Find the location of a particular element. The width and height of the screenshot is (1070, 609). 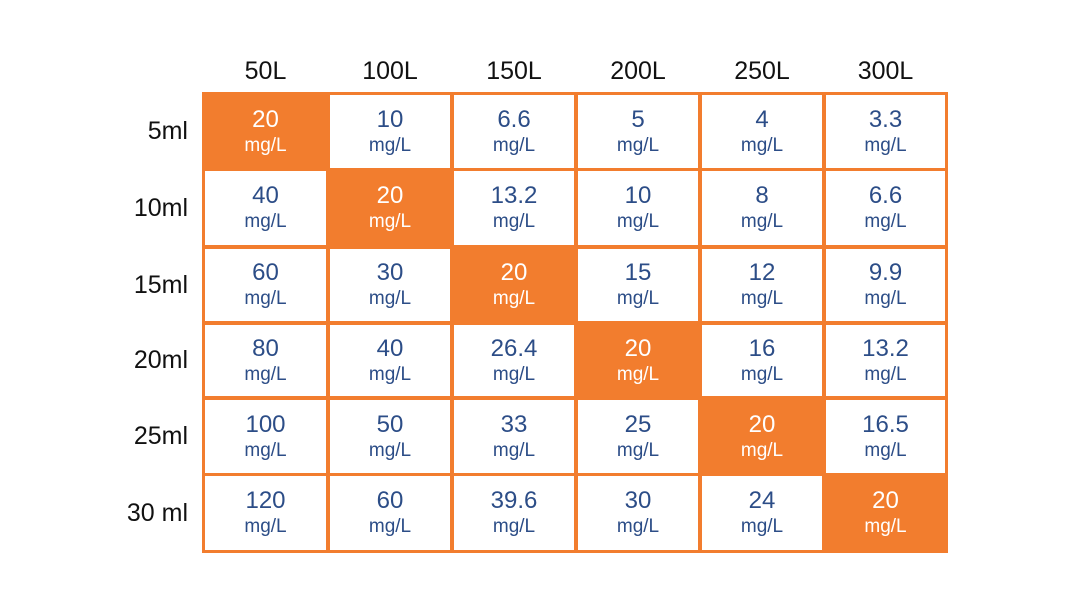

cell-value: 40 is located at coordinates (390, 348).